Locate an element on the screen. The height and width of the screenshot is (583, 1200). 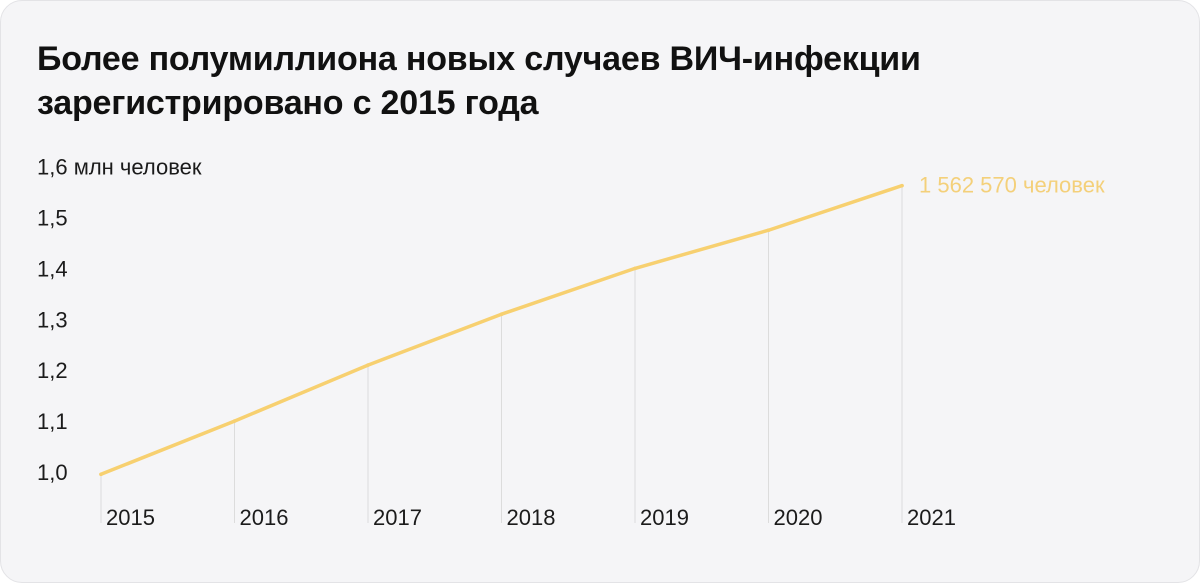
y-tick-label: 1,0 is located at coordinates (52, 472).